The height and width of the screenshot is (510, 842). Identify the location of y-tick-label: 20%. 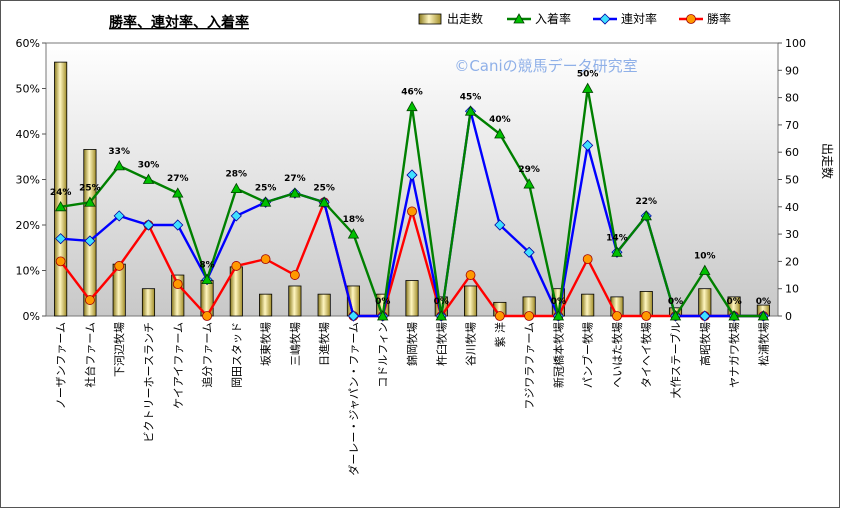
(28, 225).